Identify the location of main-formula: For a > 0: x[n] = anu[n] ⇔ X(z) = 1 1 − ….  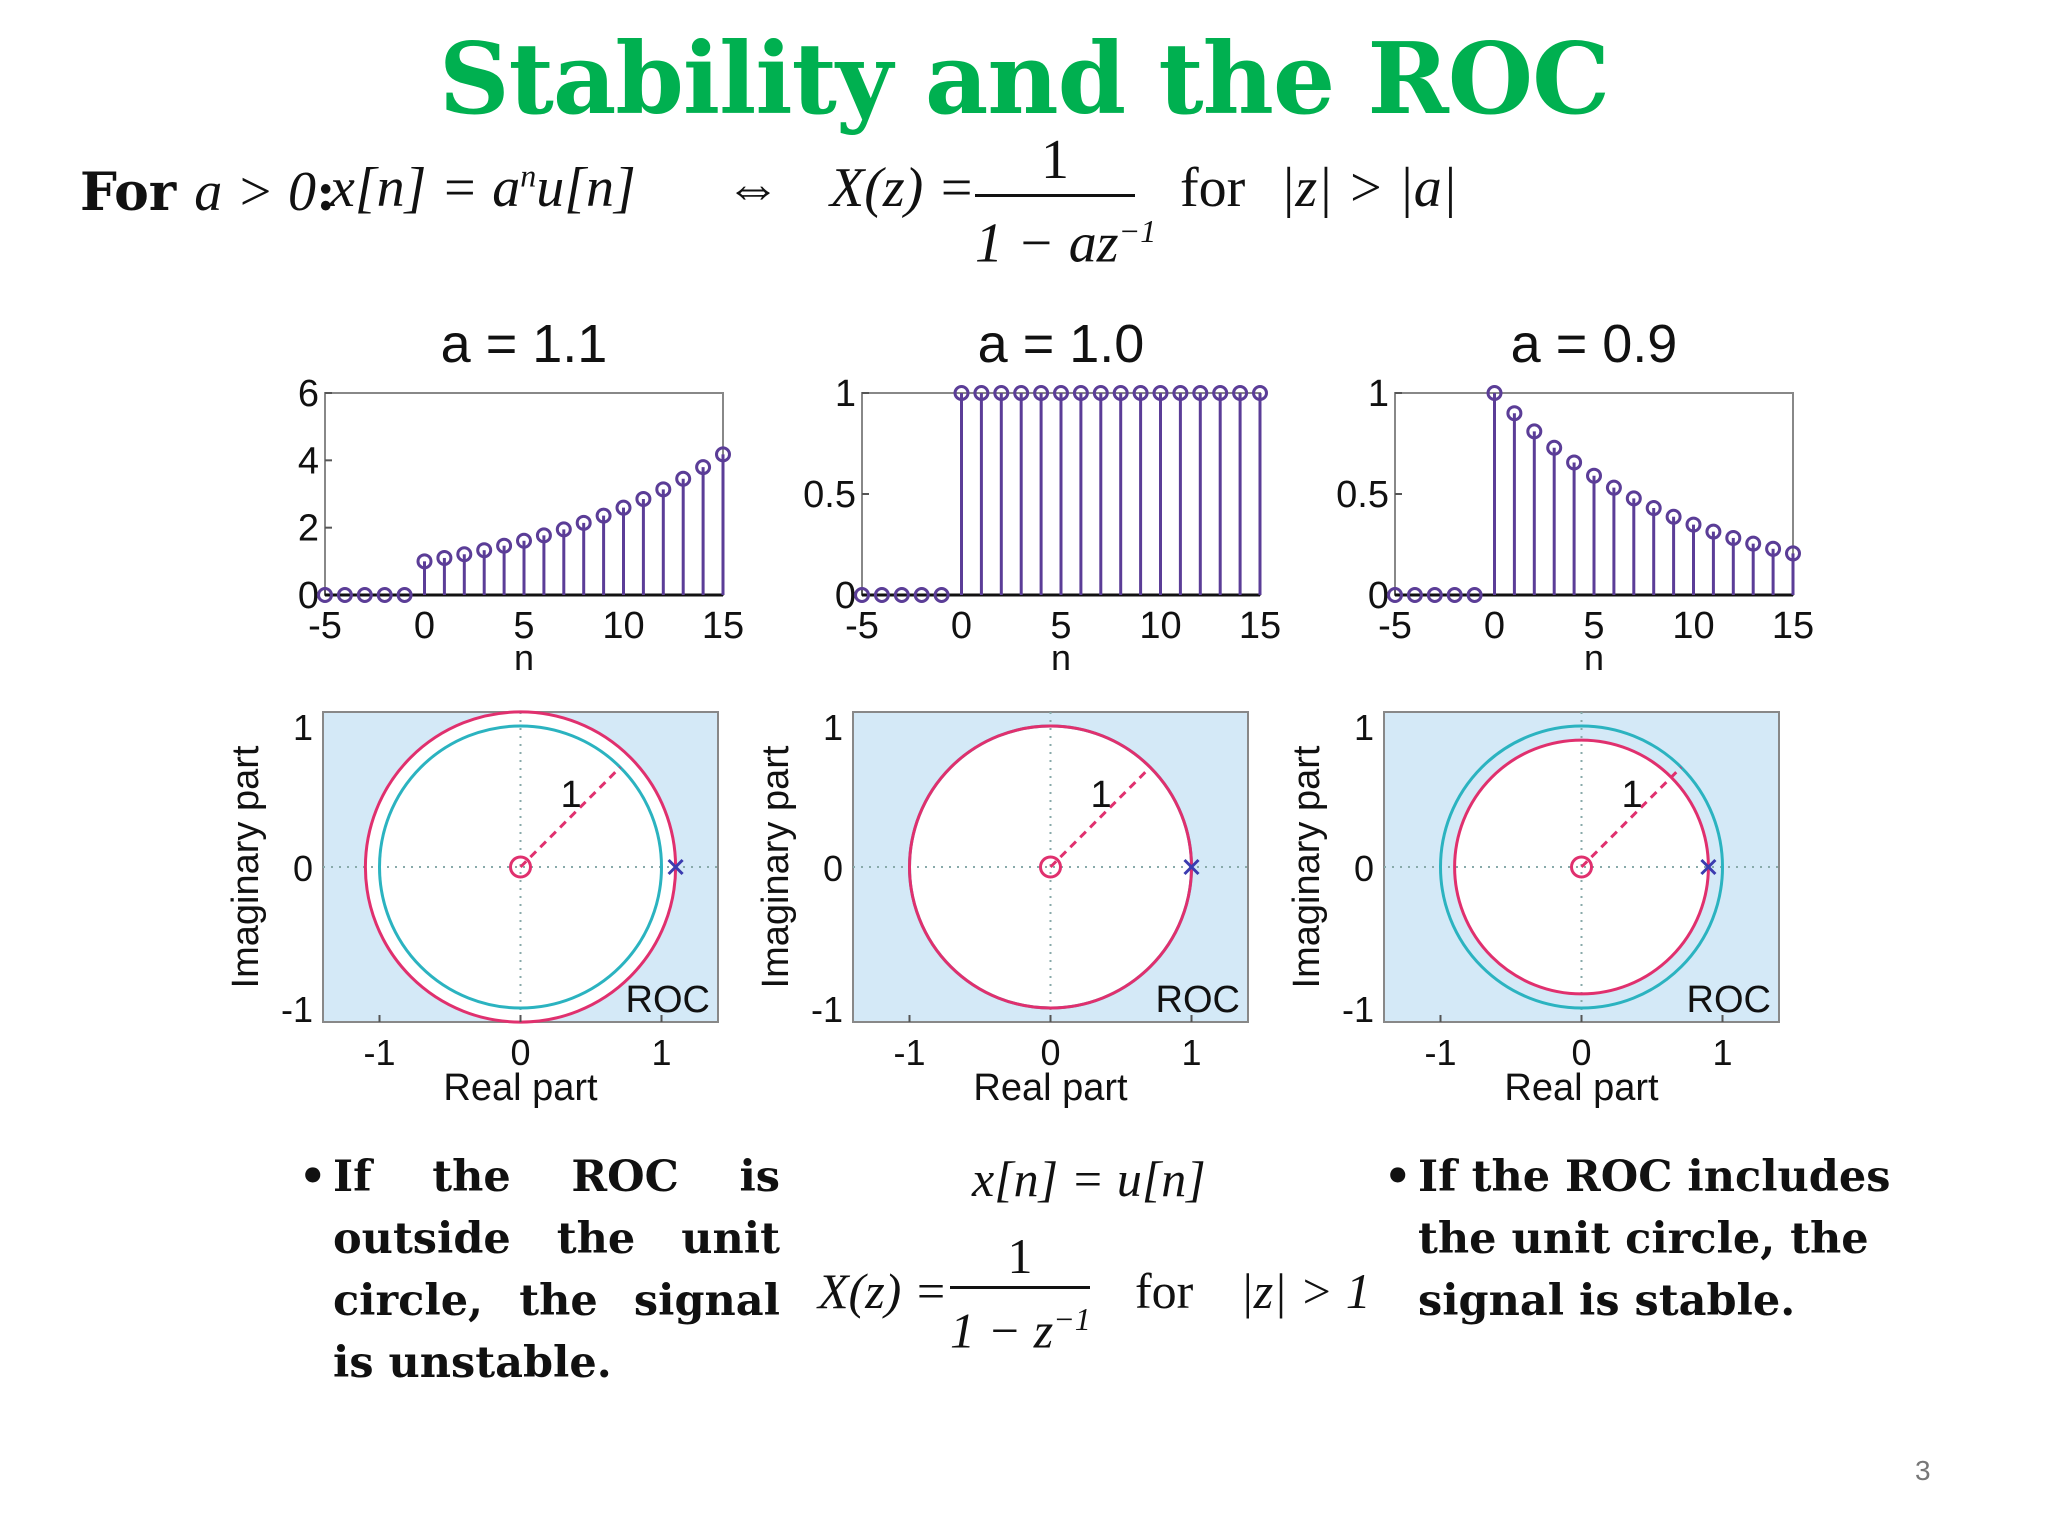
(1030, 202).